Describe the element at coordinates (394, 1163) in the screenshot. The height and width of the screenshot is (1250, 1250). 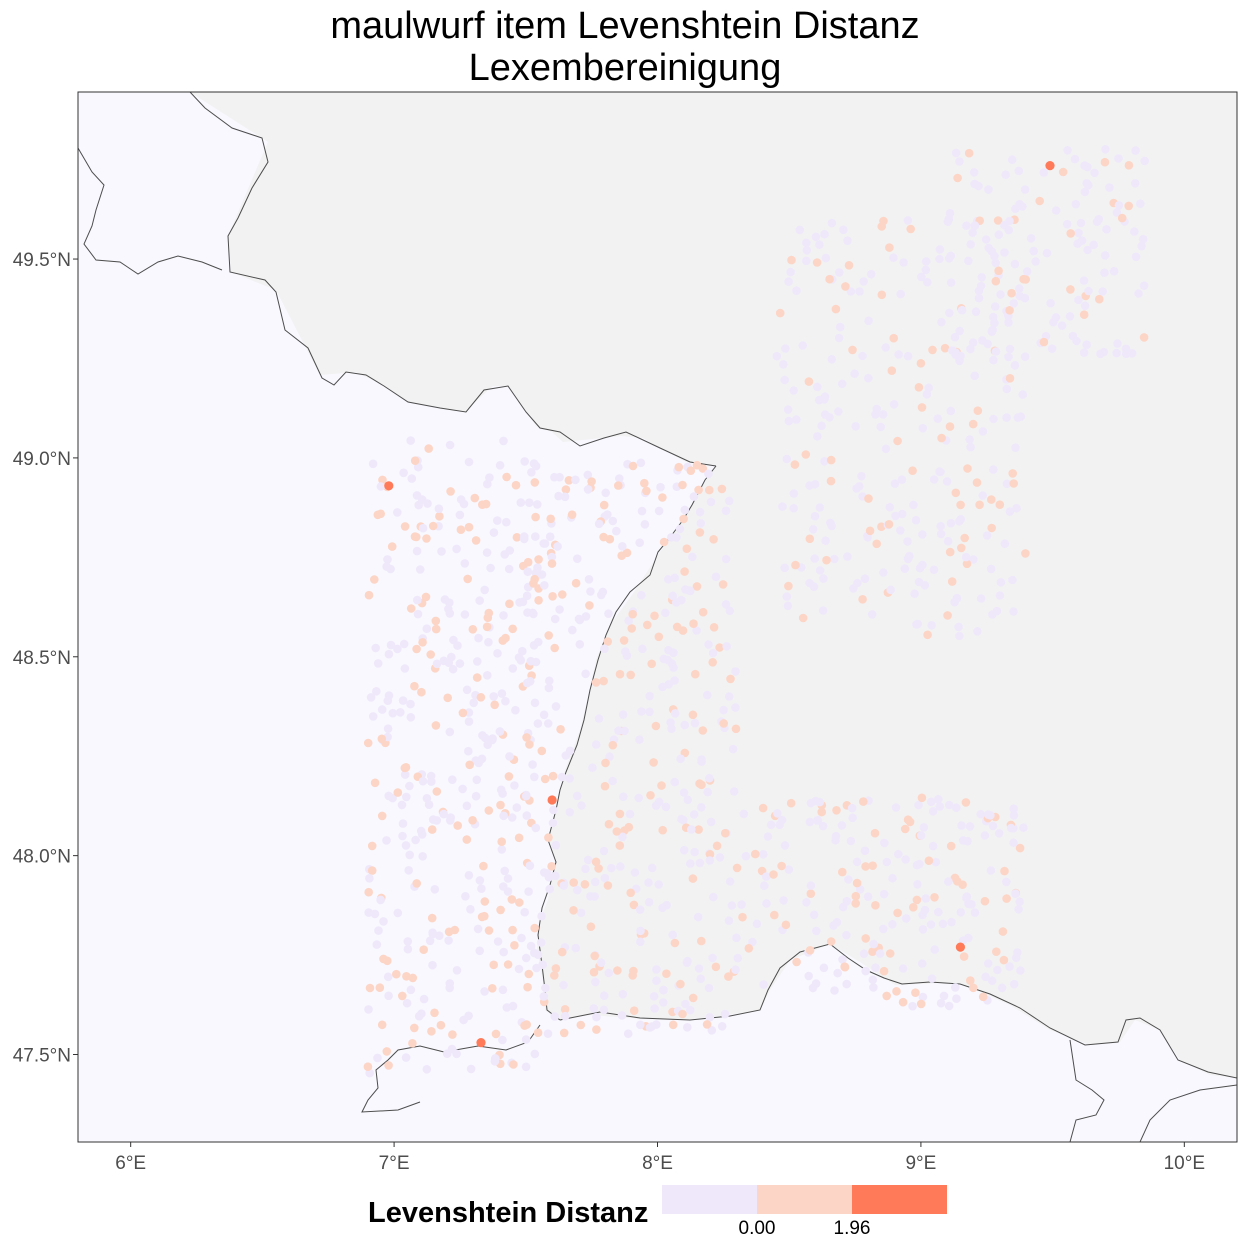
I see `x-tick-label: 7°E` at that location.